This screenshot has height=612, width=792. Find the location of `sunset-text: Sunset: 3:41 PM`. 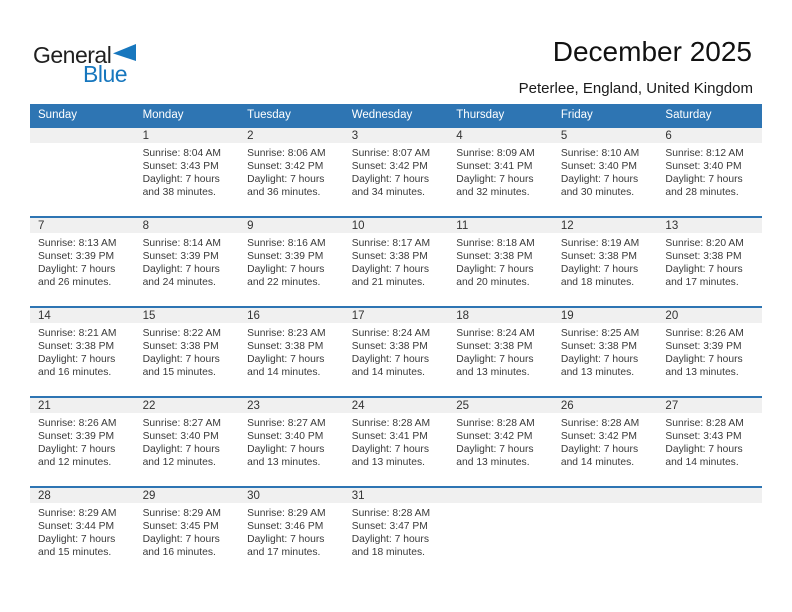

sunset-text: Sunset: 3:41 PM is located at coordinates (389, 436).